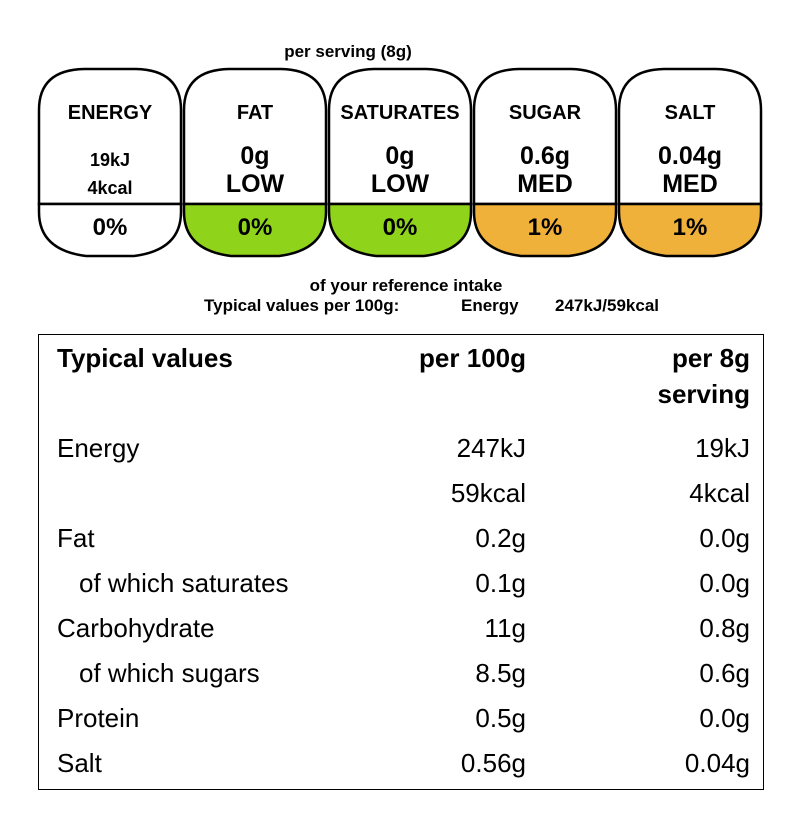 Image resolution: width=796 pixels, height=827 pixels. What do you see at coordinates (545, 113) in the screenshot?
I see `badge-name: SUGAR` at bounding box center [545, 113].